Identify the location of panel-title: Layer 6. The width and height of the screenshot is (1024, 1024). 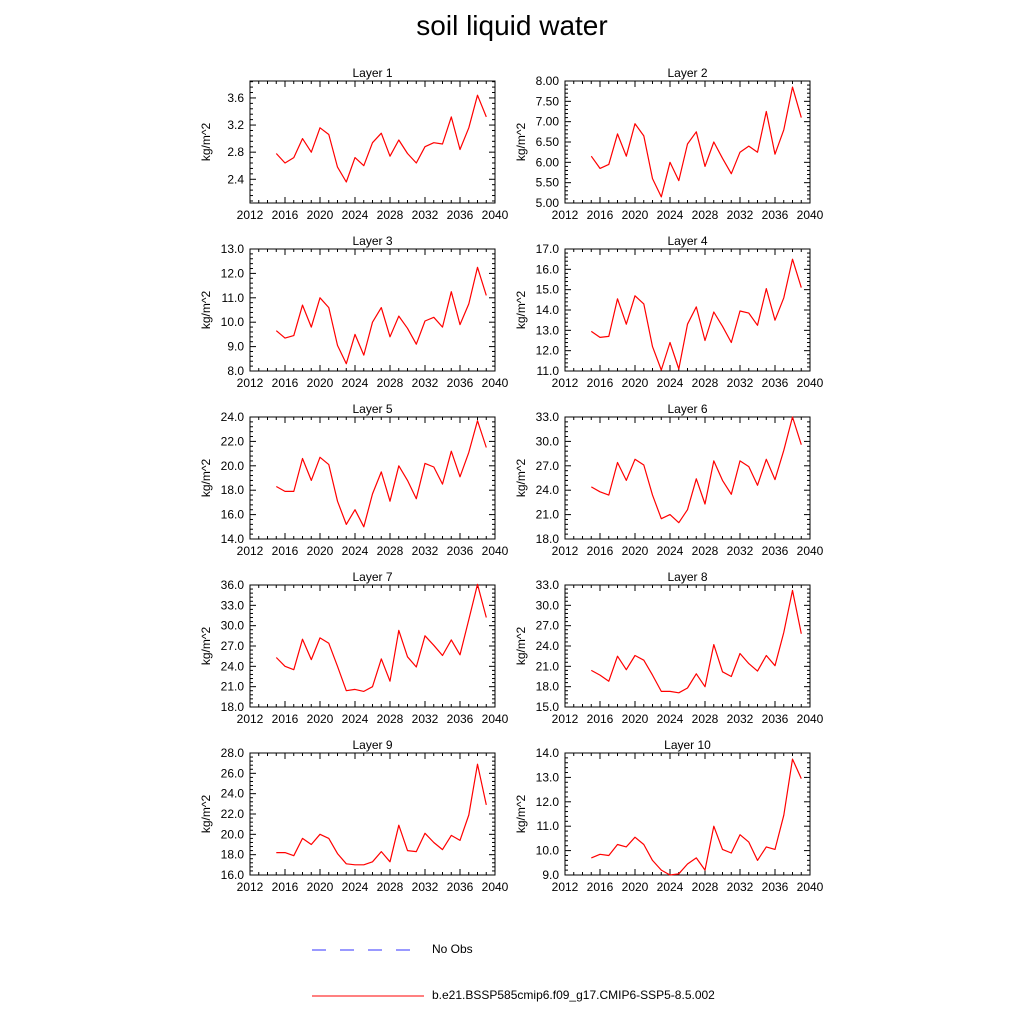
(687, 409).